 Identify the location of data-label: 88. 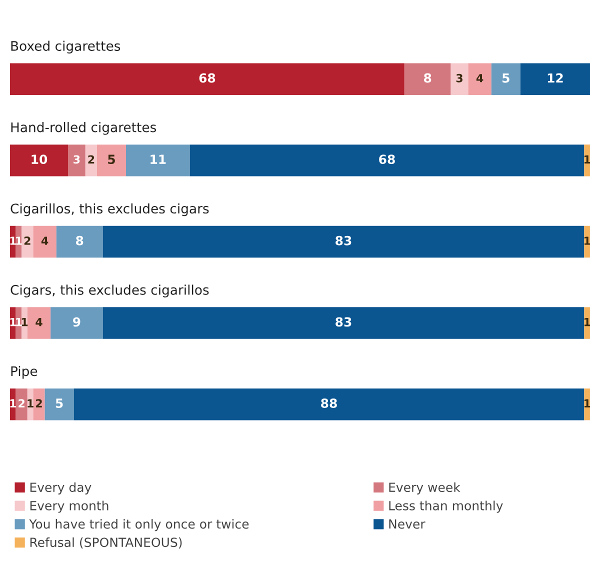
(329, 403).